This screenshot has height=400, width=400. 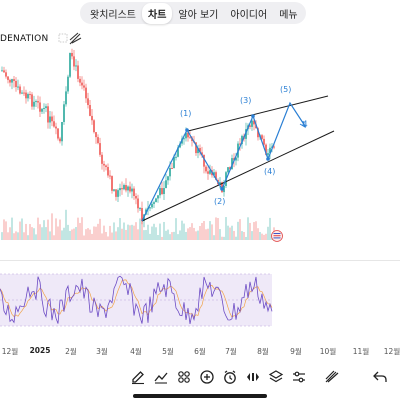 I want to click on alert-clock-icon, so click(x=230, y=377).